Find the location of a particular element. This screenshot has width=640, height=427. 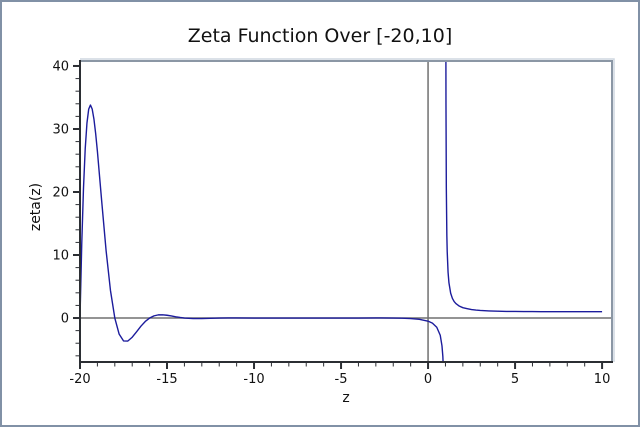

zeta-curve-path is located at coordinates (524, 187).